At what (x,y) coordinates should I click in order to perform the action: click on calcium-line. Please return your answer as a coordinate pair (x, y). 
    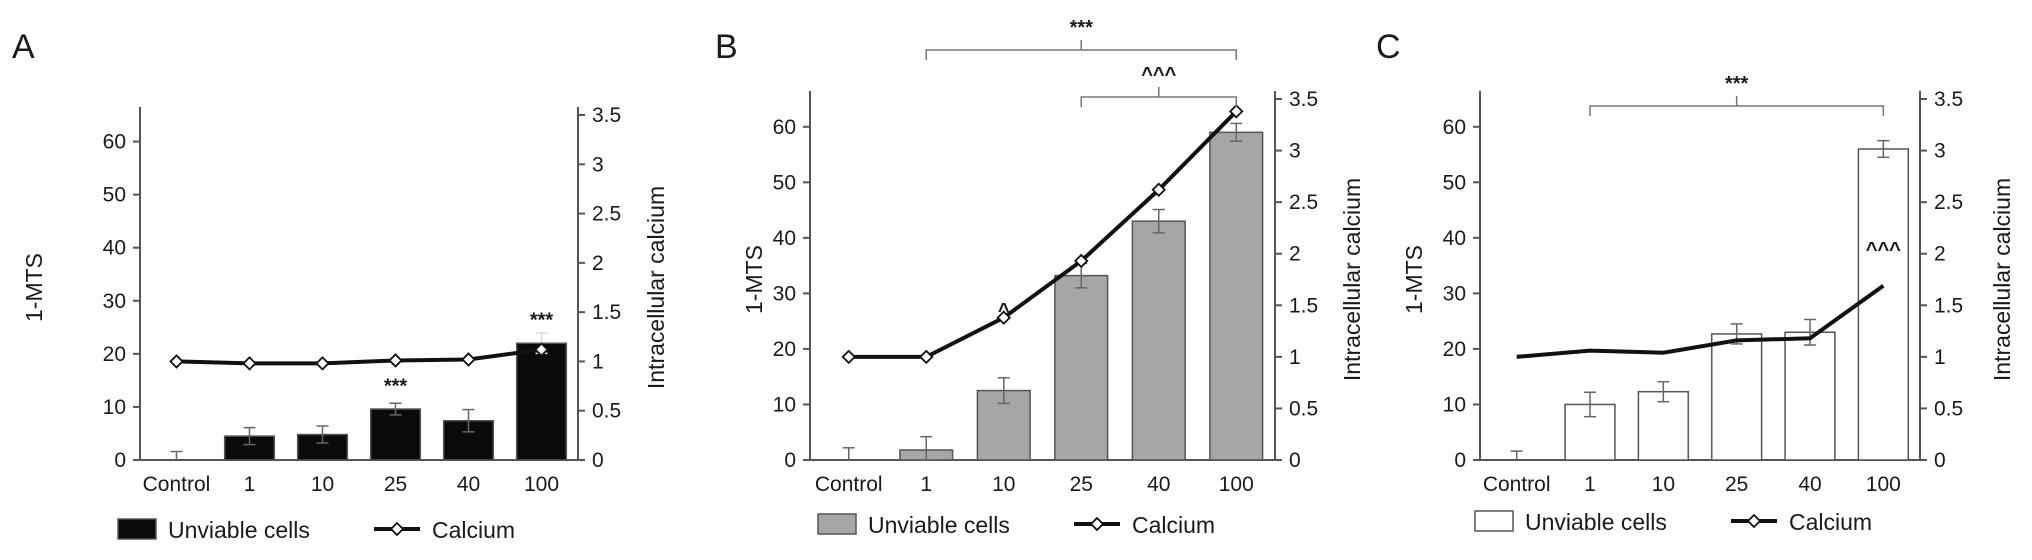
    Looking at the image, I should click on (1700, 321).